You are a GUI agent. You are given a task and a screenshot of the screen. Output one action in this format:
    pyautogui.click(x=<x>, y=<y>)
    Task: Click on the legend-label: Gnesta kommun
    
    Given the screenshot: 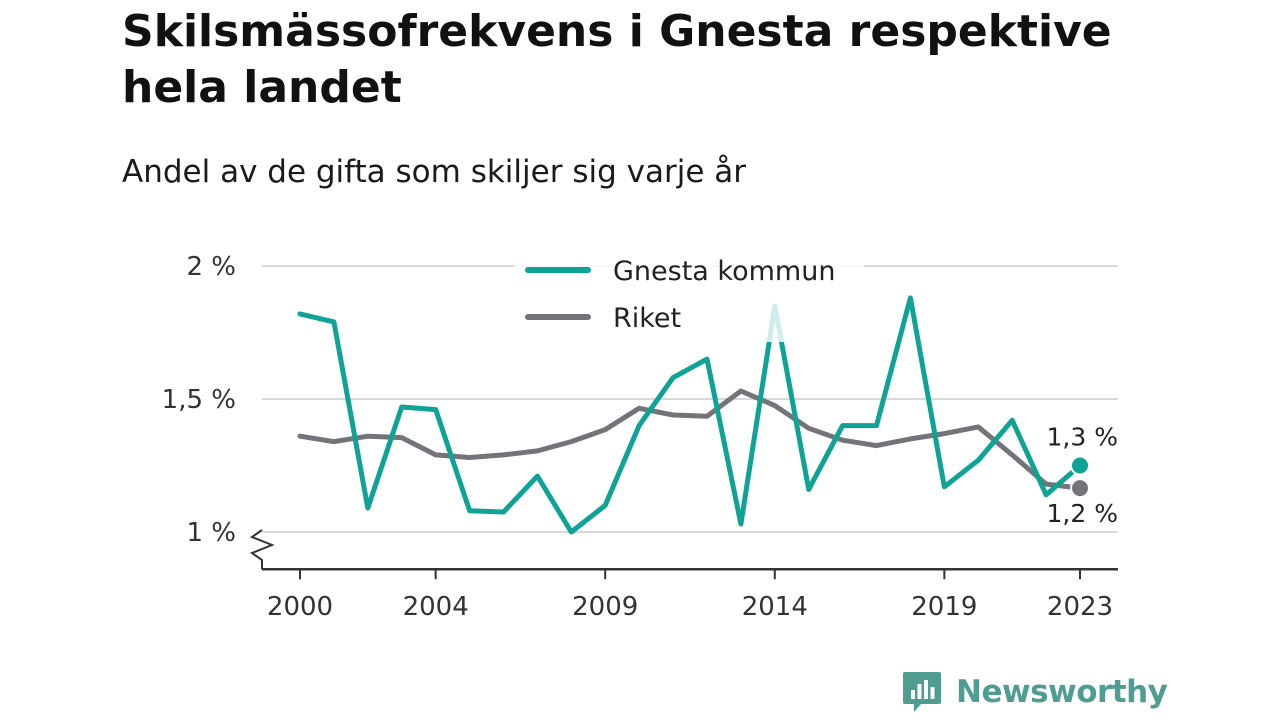 What is the action you would take?
    pyautogui.click(x=724, y=271)
    